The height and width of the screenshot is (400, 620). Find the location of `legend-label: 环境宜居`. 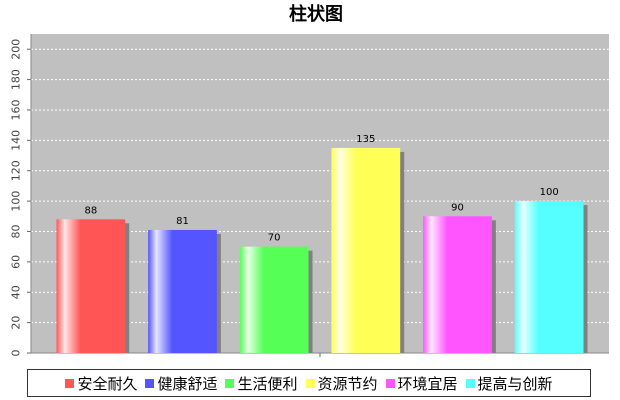

legend-label: 环境宜居 is located at coordinates (427, 383).